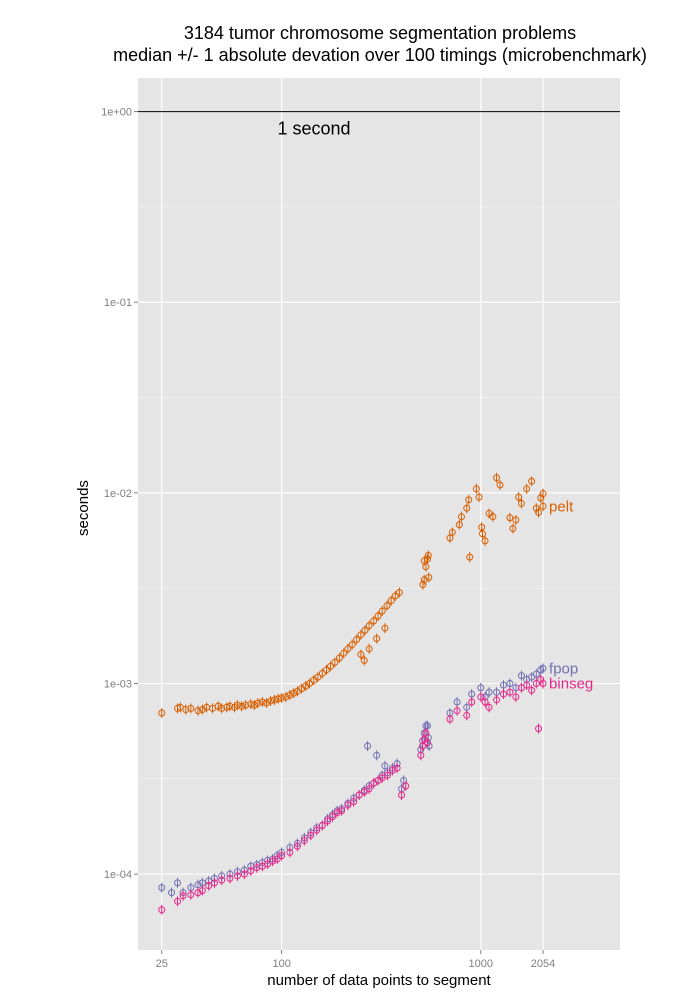  I want to click on x-tick-label: 25, so click(162, 964).